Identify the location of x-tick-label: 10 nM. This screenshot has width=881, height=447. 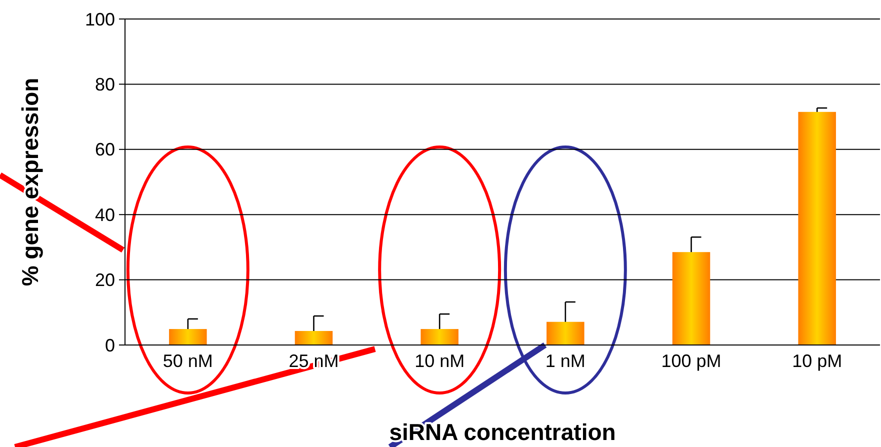
(439, 361).